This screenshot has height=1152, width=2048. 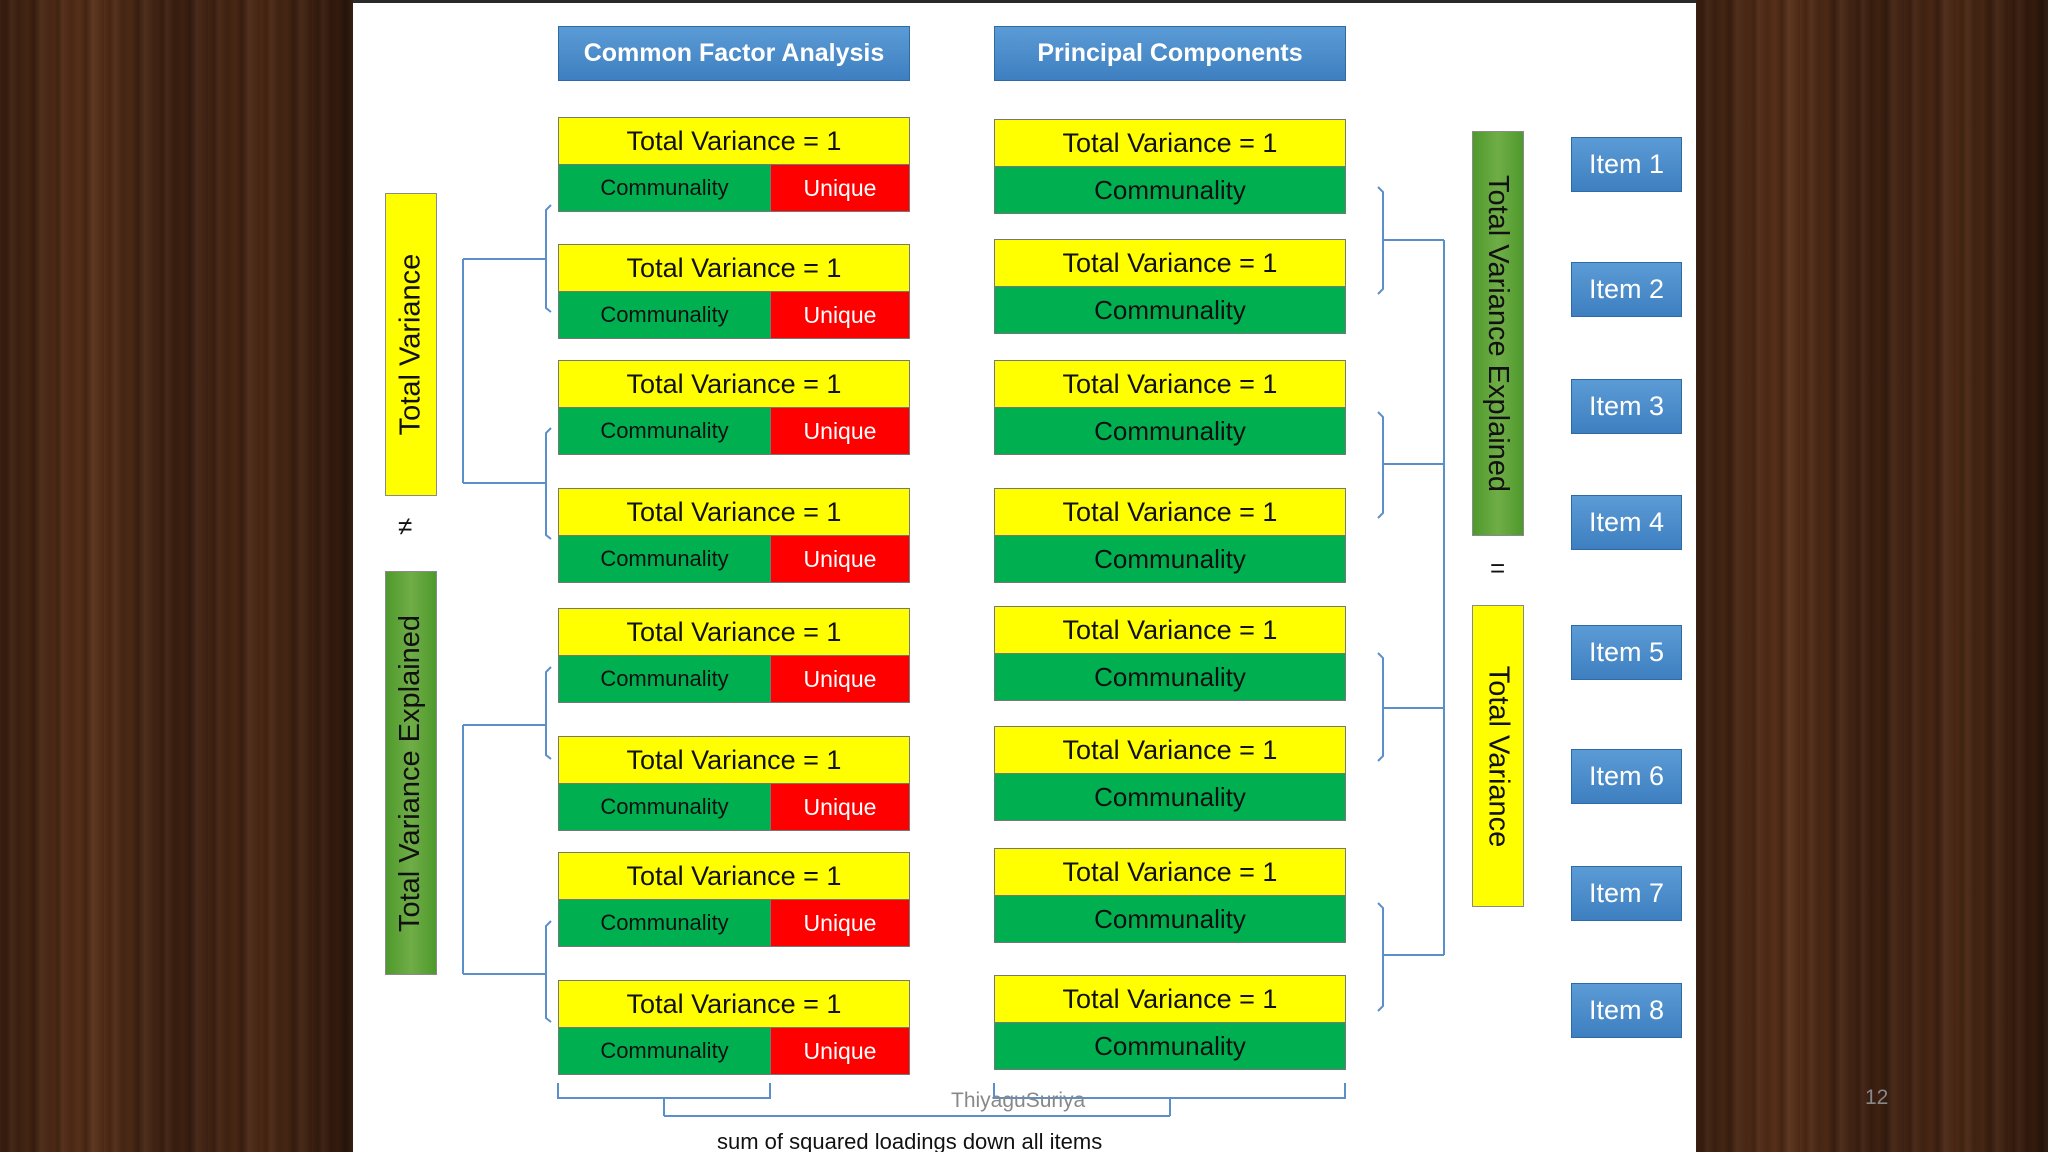 What do you see at coordinates (1626, 289) in the screenshot?
I see `item-box: Item 2` at bounding box center [1626, 289].